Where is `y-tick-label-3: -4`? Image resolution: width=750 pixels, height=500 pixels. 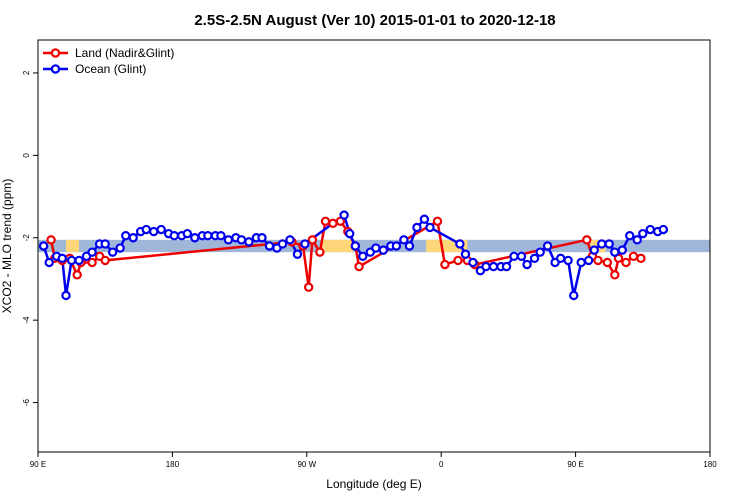
y-tick-label-3: -4 is located at coordinates (26, 320).